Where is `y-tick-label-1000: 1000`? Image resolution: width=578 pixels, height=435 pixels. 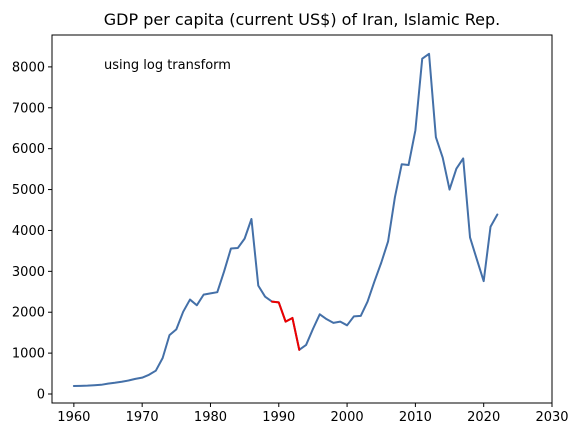 y-tick-label-1000: 1000 is located at coordinates (28, 354).